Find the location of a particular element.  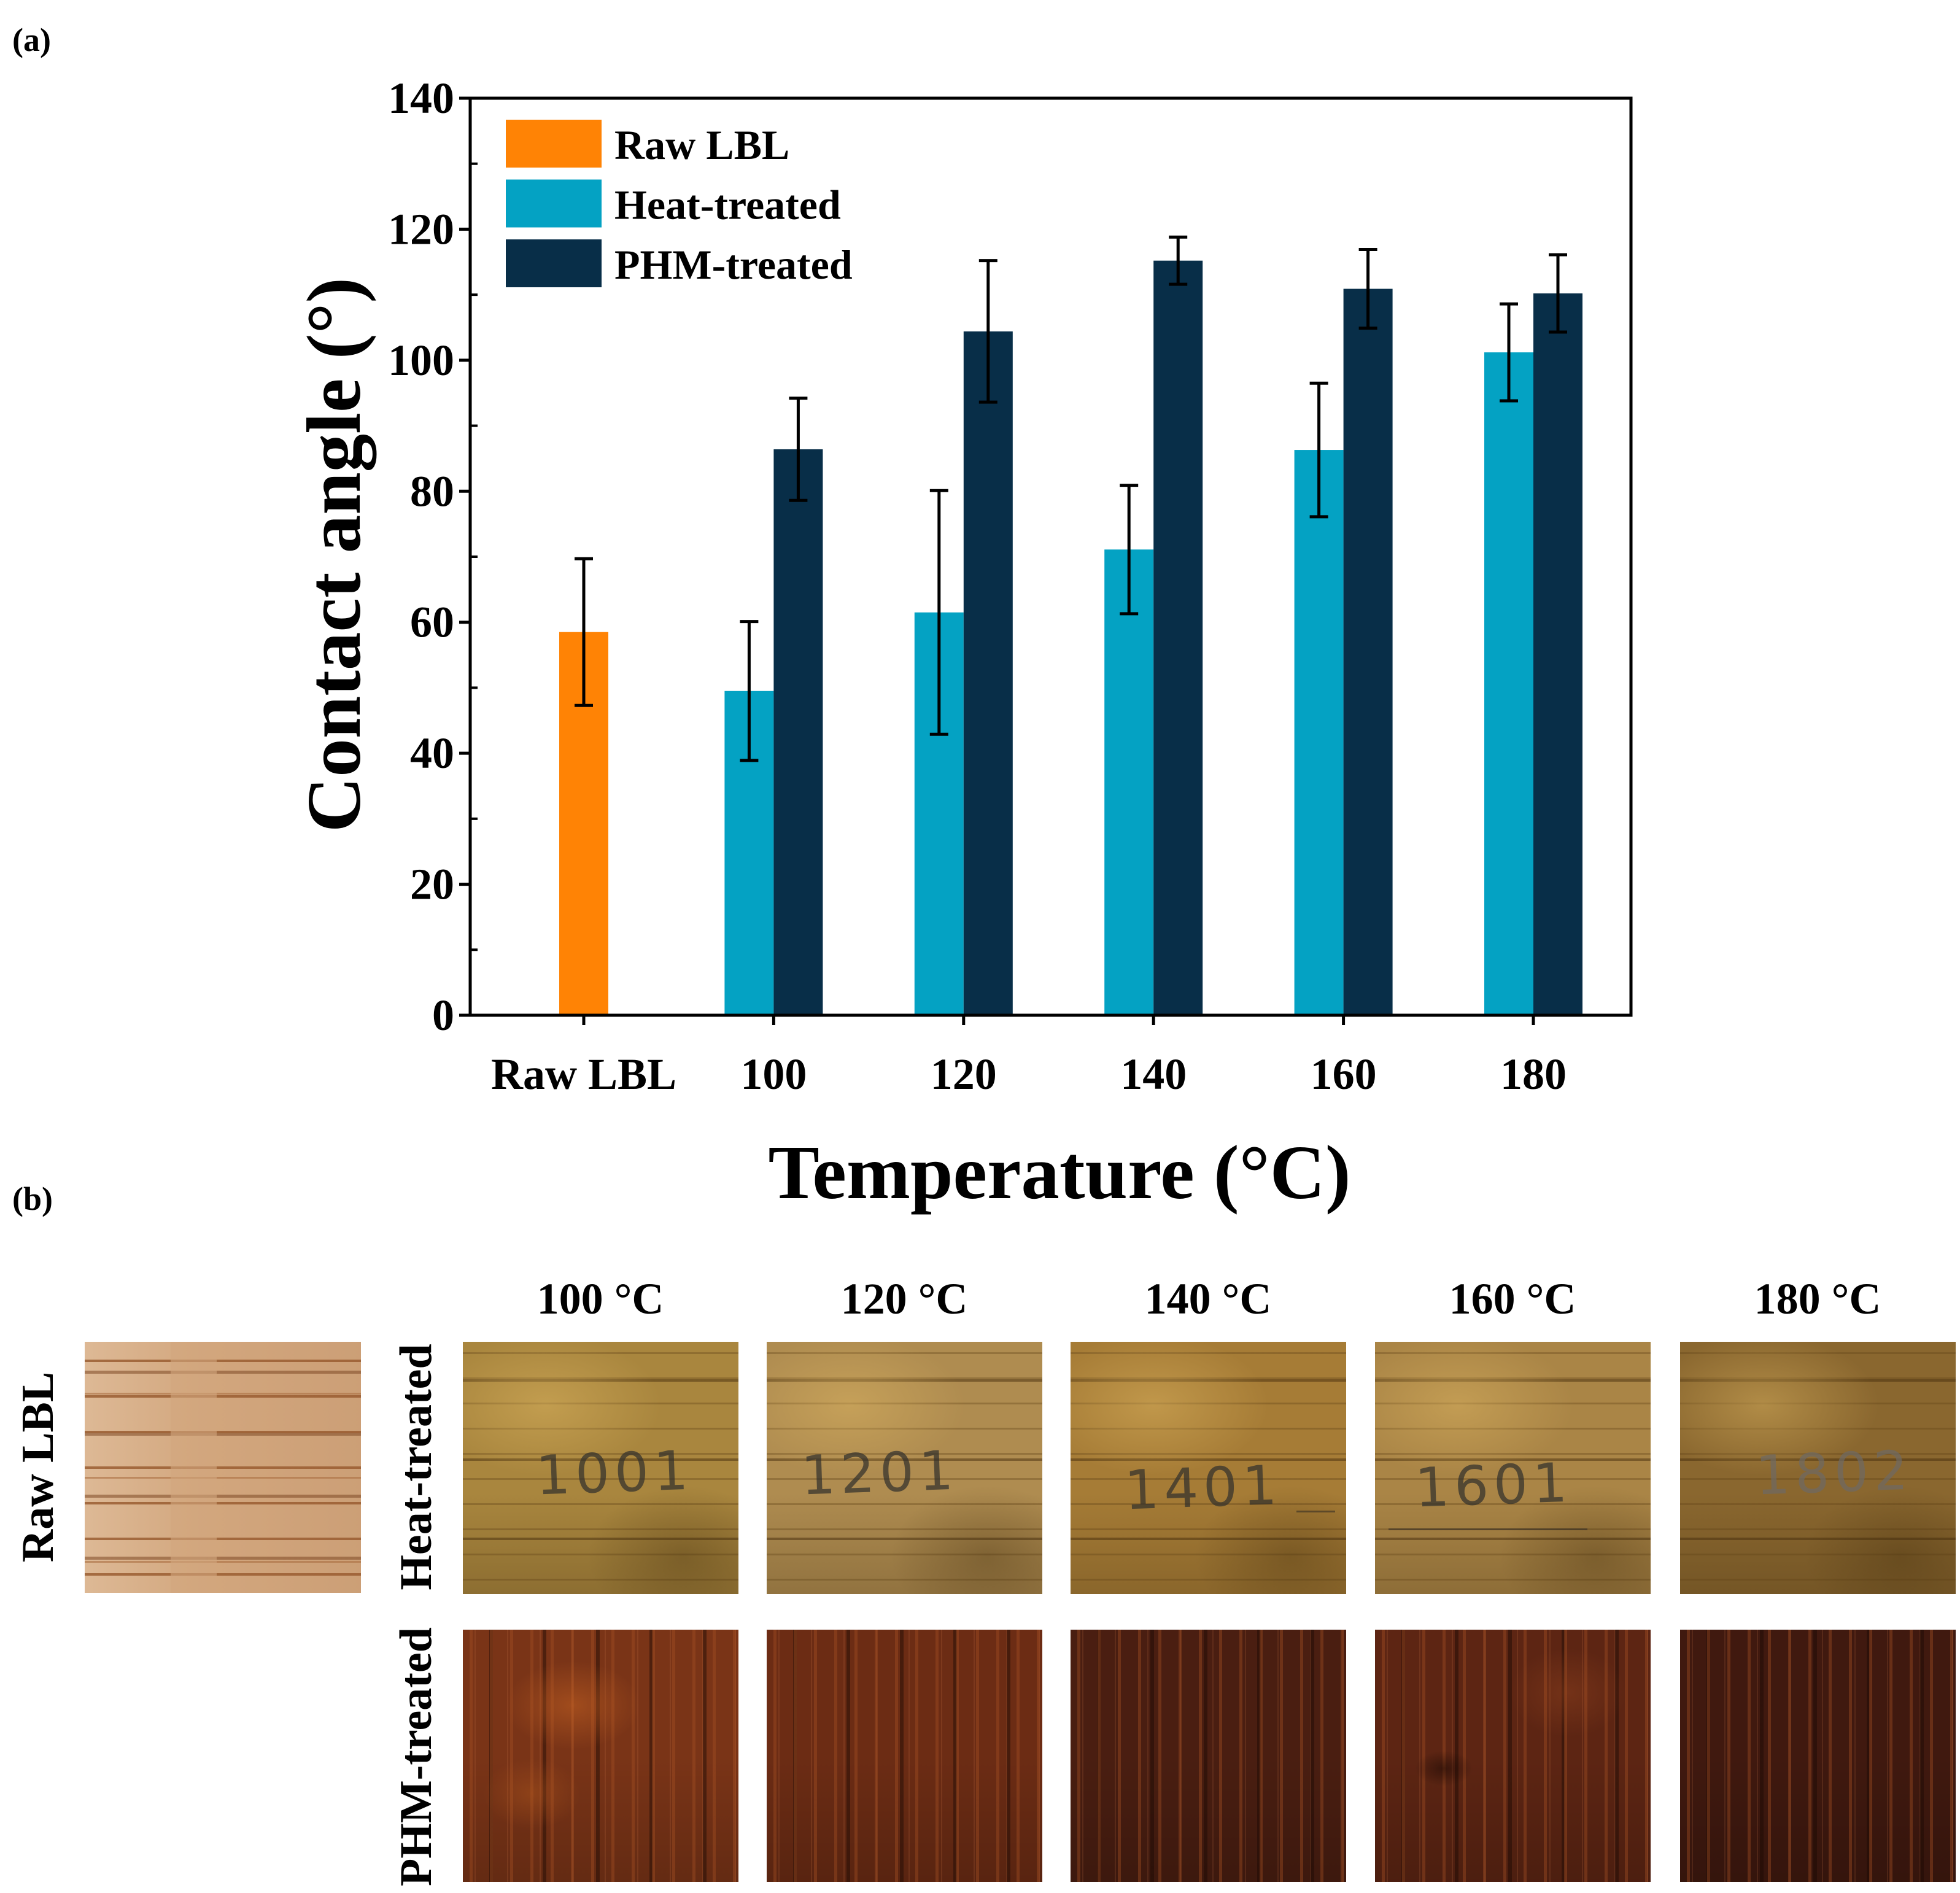

legend-swatch-phm-treated is located at coordinates (554, 263).